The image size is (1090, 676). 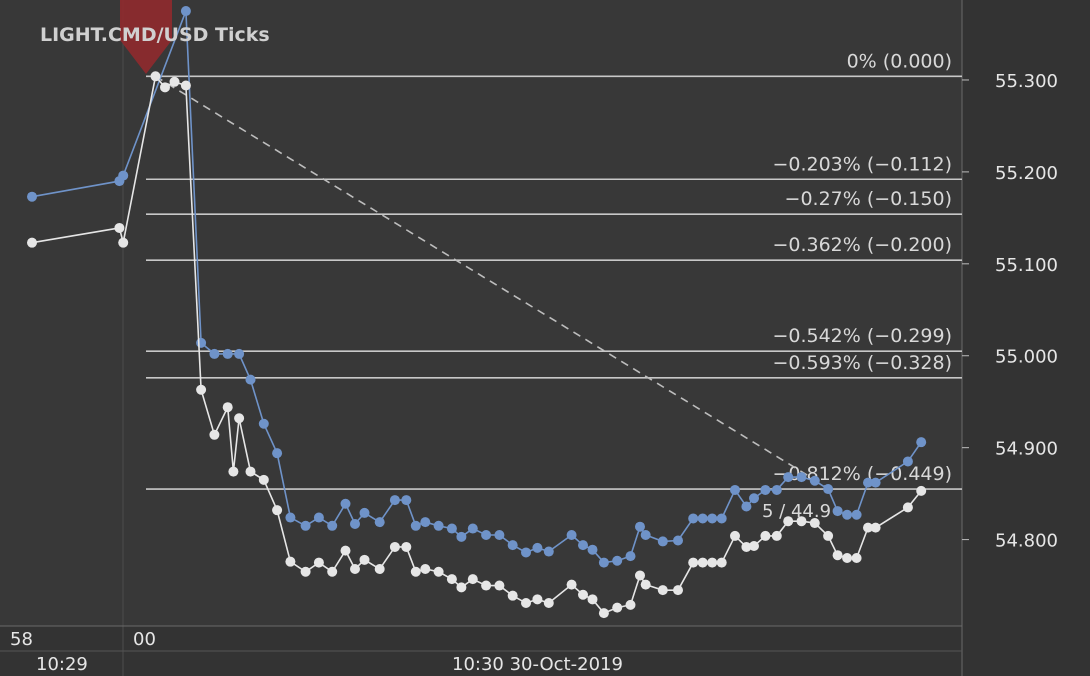 I want to click on fib-level-label: 0% (0.000), so click(x=899, y=61).